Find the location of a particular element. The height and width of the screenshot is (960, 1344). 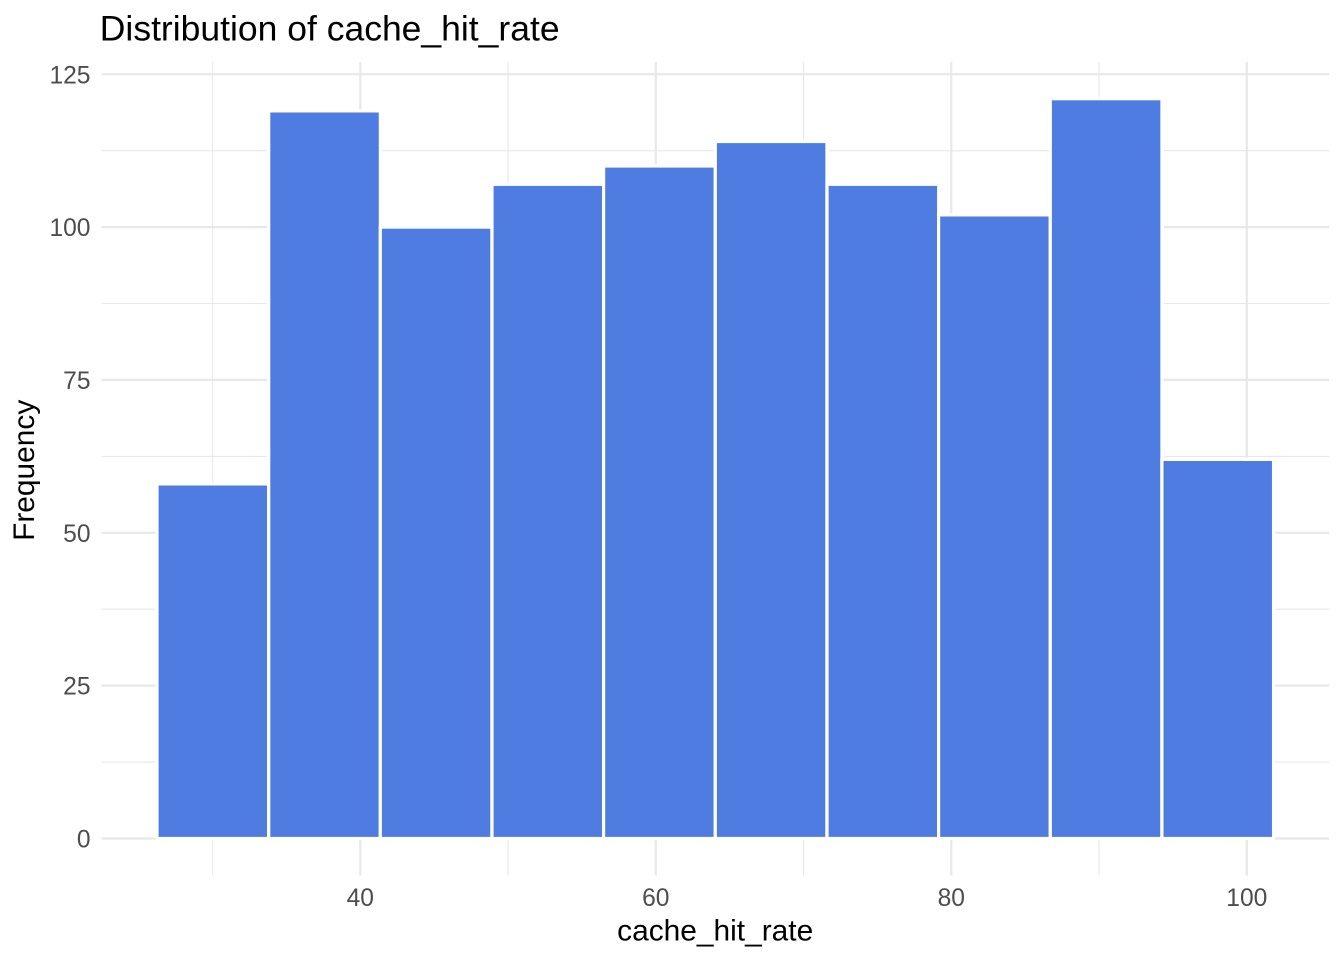

svg-text: 25 is located at coordinates (76, 687).